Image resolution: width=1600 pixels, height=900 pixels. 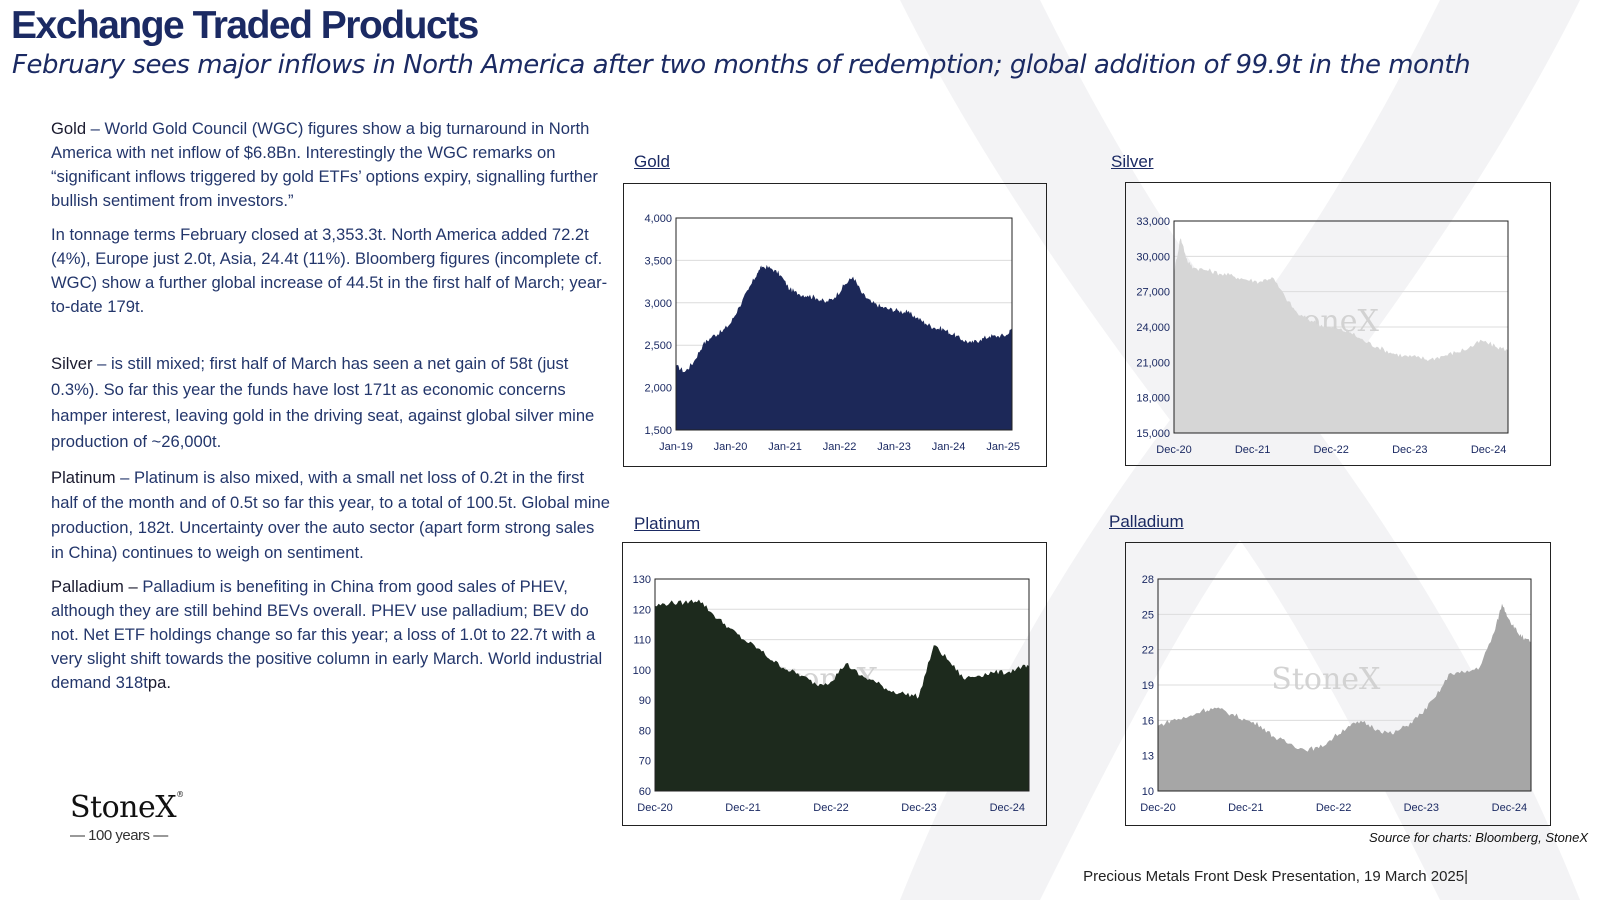 I want to click on logo-wordmark: StoneX®, so click(x=127, y=807).